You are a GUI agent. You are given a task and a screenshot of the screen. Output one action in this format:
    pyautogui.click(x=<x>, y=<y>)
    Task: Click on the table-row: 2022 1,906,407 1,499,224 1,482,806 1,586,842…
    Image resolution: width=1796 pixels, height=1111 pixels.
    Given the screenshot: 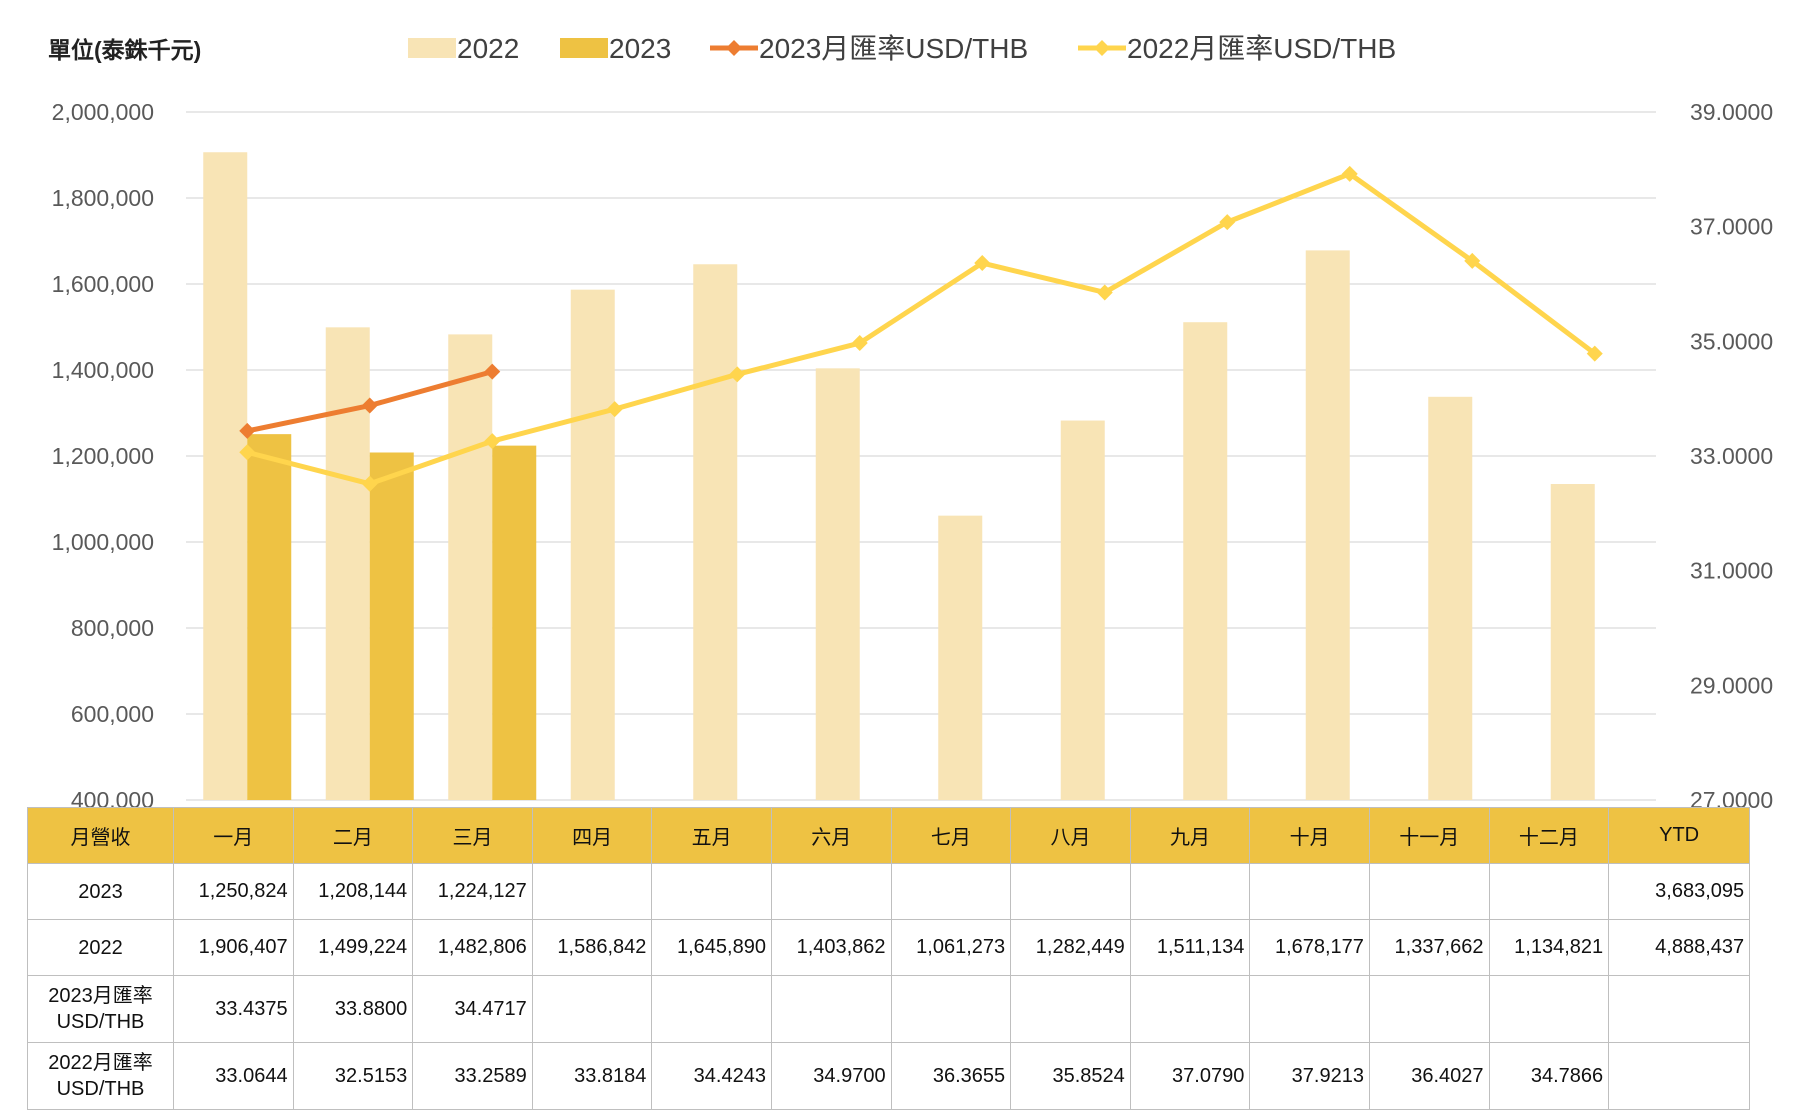 What is the action you would take?
    pyautogui.click(x=889, y=947)
    